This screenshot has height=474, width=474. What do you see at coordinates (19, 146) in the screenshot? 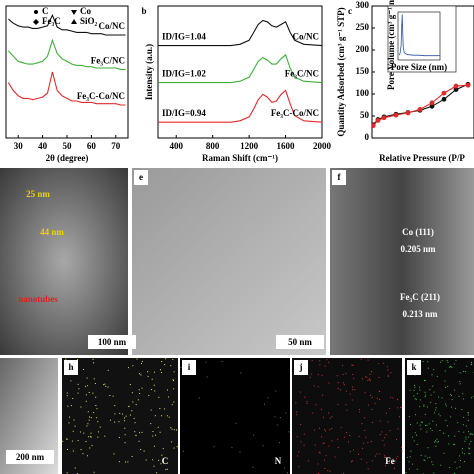
I see `x-tick-label: 30` at bounding box center [19, 146].